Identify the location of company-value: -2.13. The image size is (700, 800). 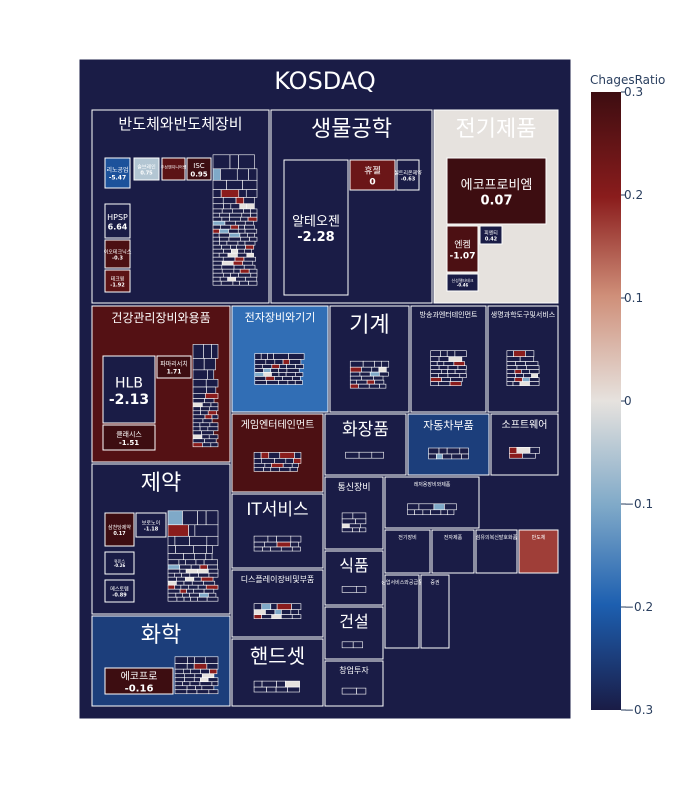
(129, 400).